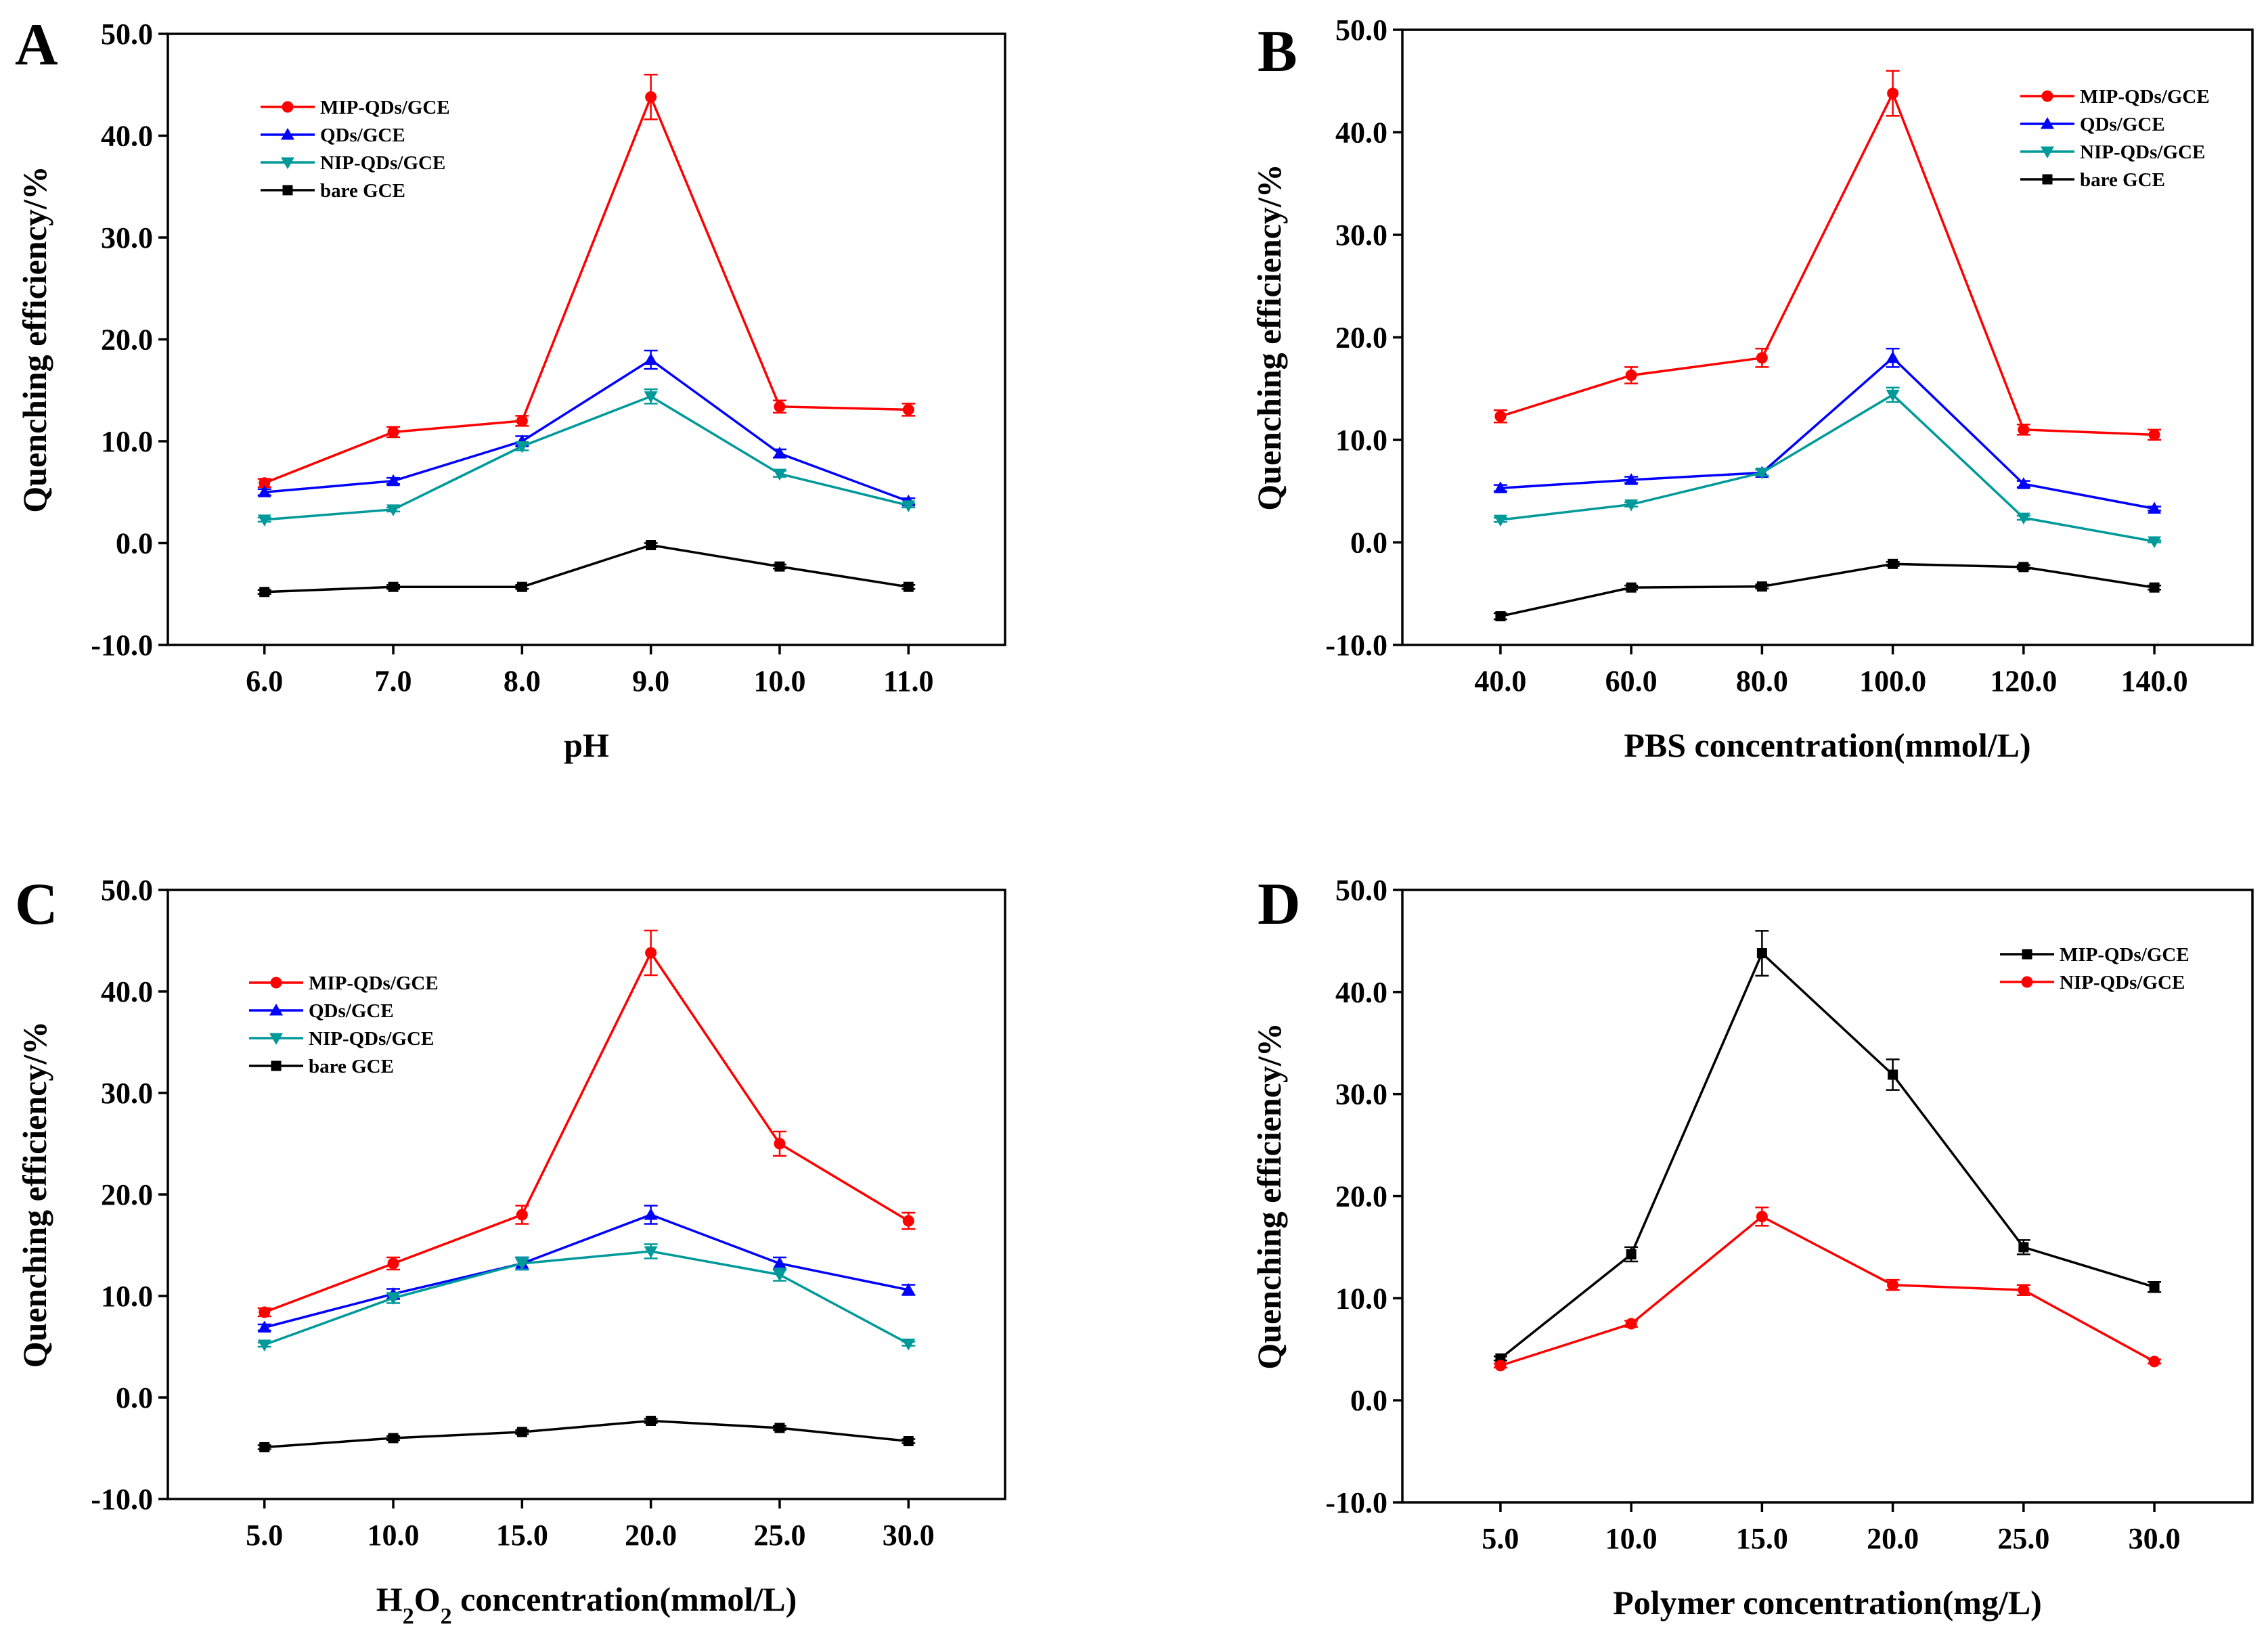 This screenshot has height=1633, width=2268. What do you see at coordinates (127, 340) in the screenshot?
I see `y-tick-label: 20.0` at bounding box center [127, 340].